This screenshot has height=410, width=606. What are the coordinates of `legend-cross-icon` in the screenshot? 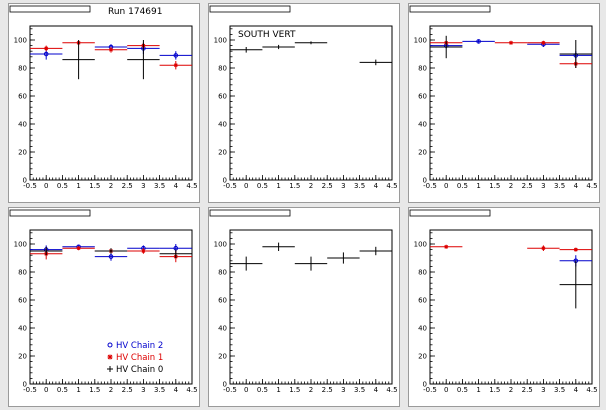 It's located at (110, 369).